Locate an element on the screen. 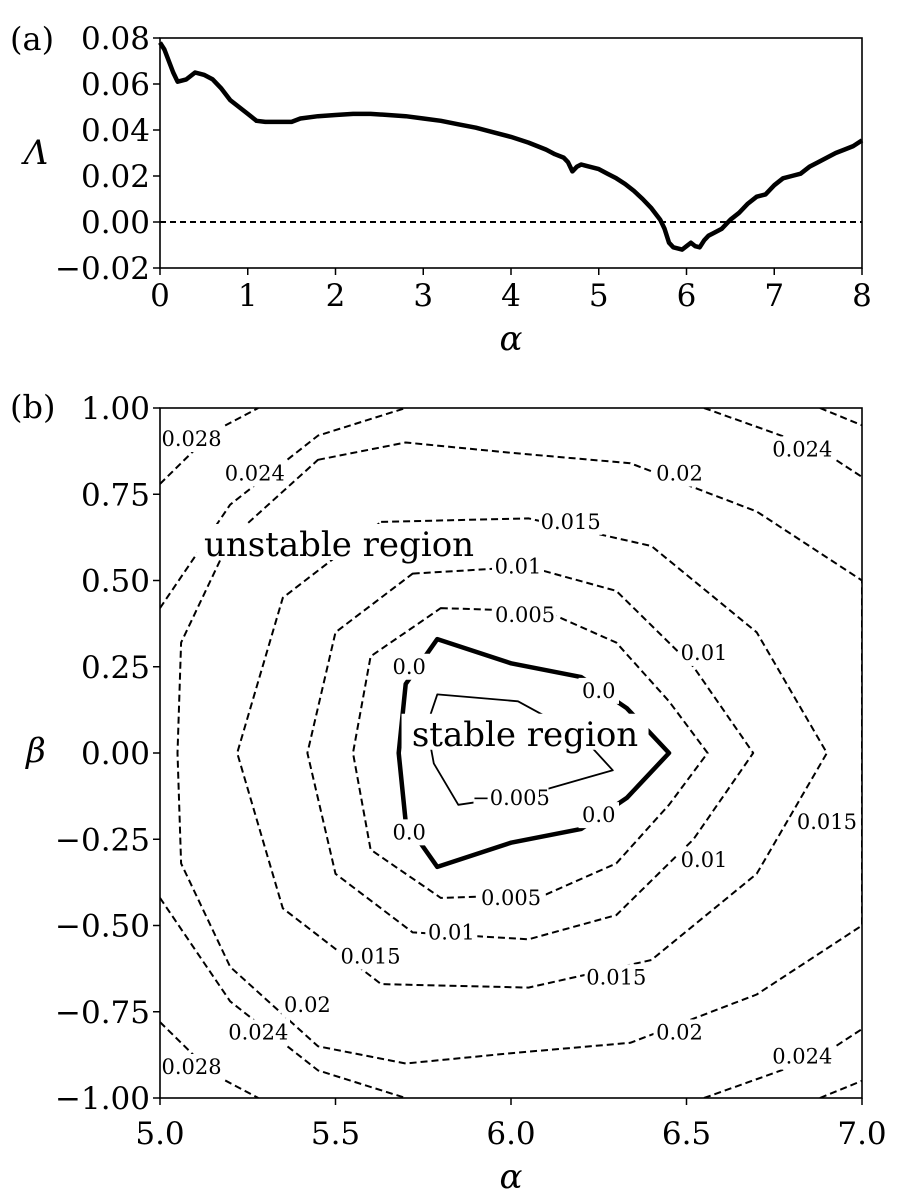 This screenshot has width=901, height=1200. x-axis-label-b: α is located at coordinates (511, 1177).